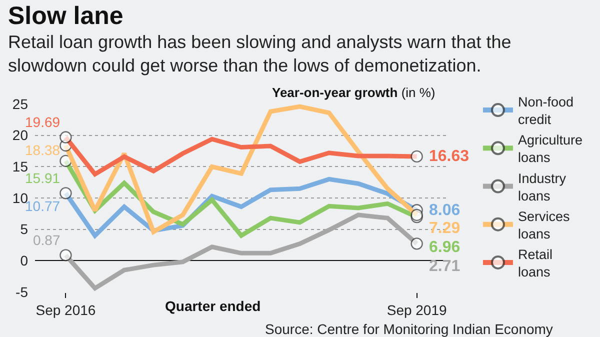 The width and height of the screenshot is (600, 337). Describe the element at coordinates (416, 310) in the screenshot. I see `x-tick-label: Sep 2019` at that location.